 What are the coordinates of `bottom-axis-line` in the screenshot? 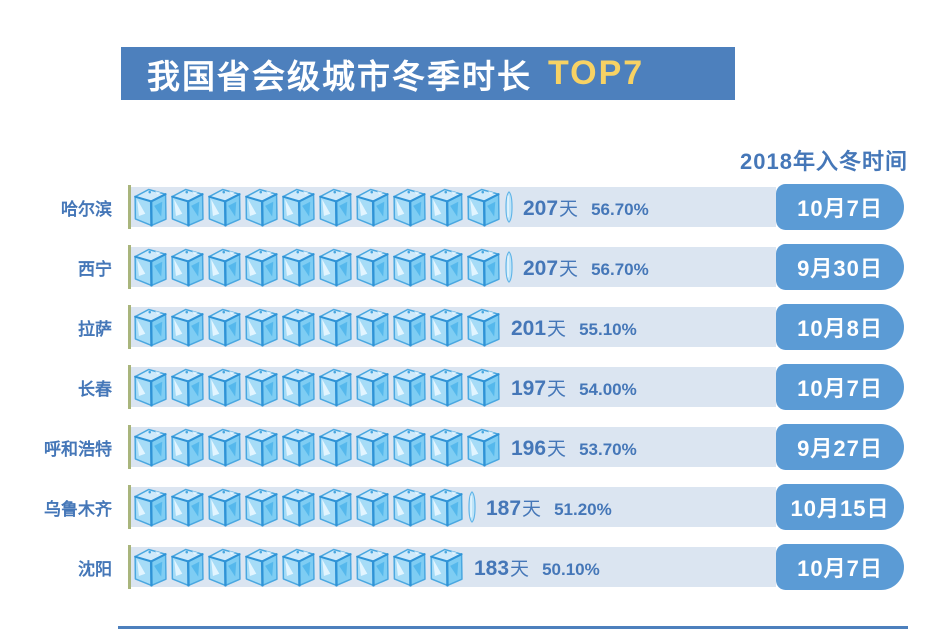 It's located at (513, 627).